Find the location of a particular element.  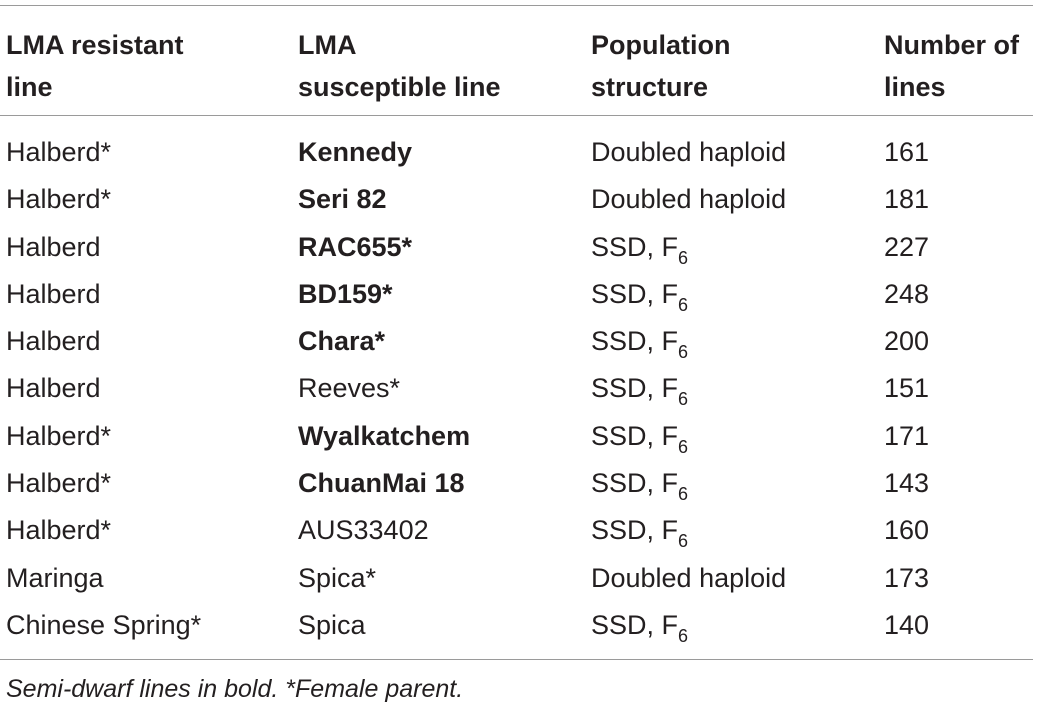

header-lma-susceptible-line: LMA susceptible line is located at coordinates (399, 66).